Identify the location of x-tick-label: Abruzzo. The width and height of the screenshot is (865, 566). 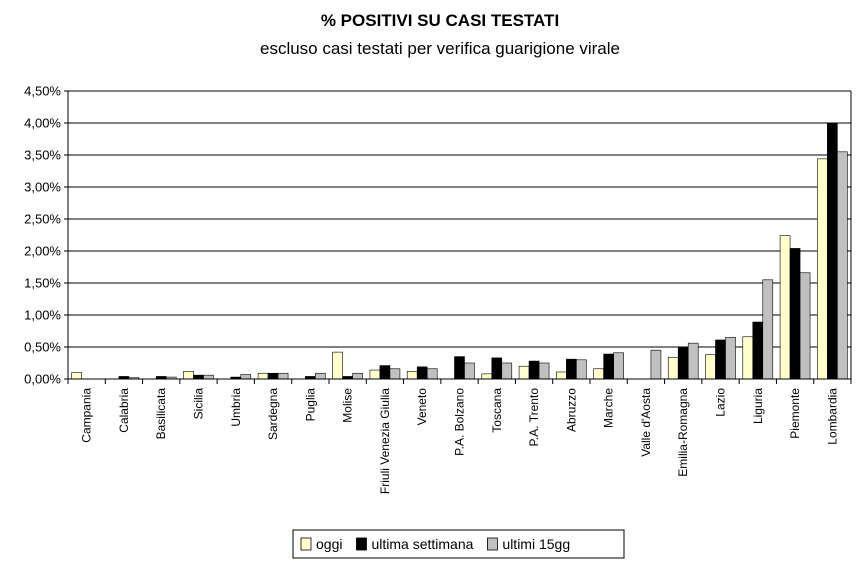
(571, 410).